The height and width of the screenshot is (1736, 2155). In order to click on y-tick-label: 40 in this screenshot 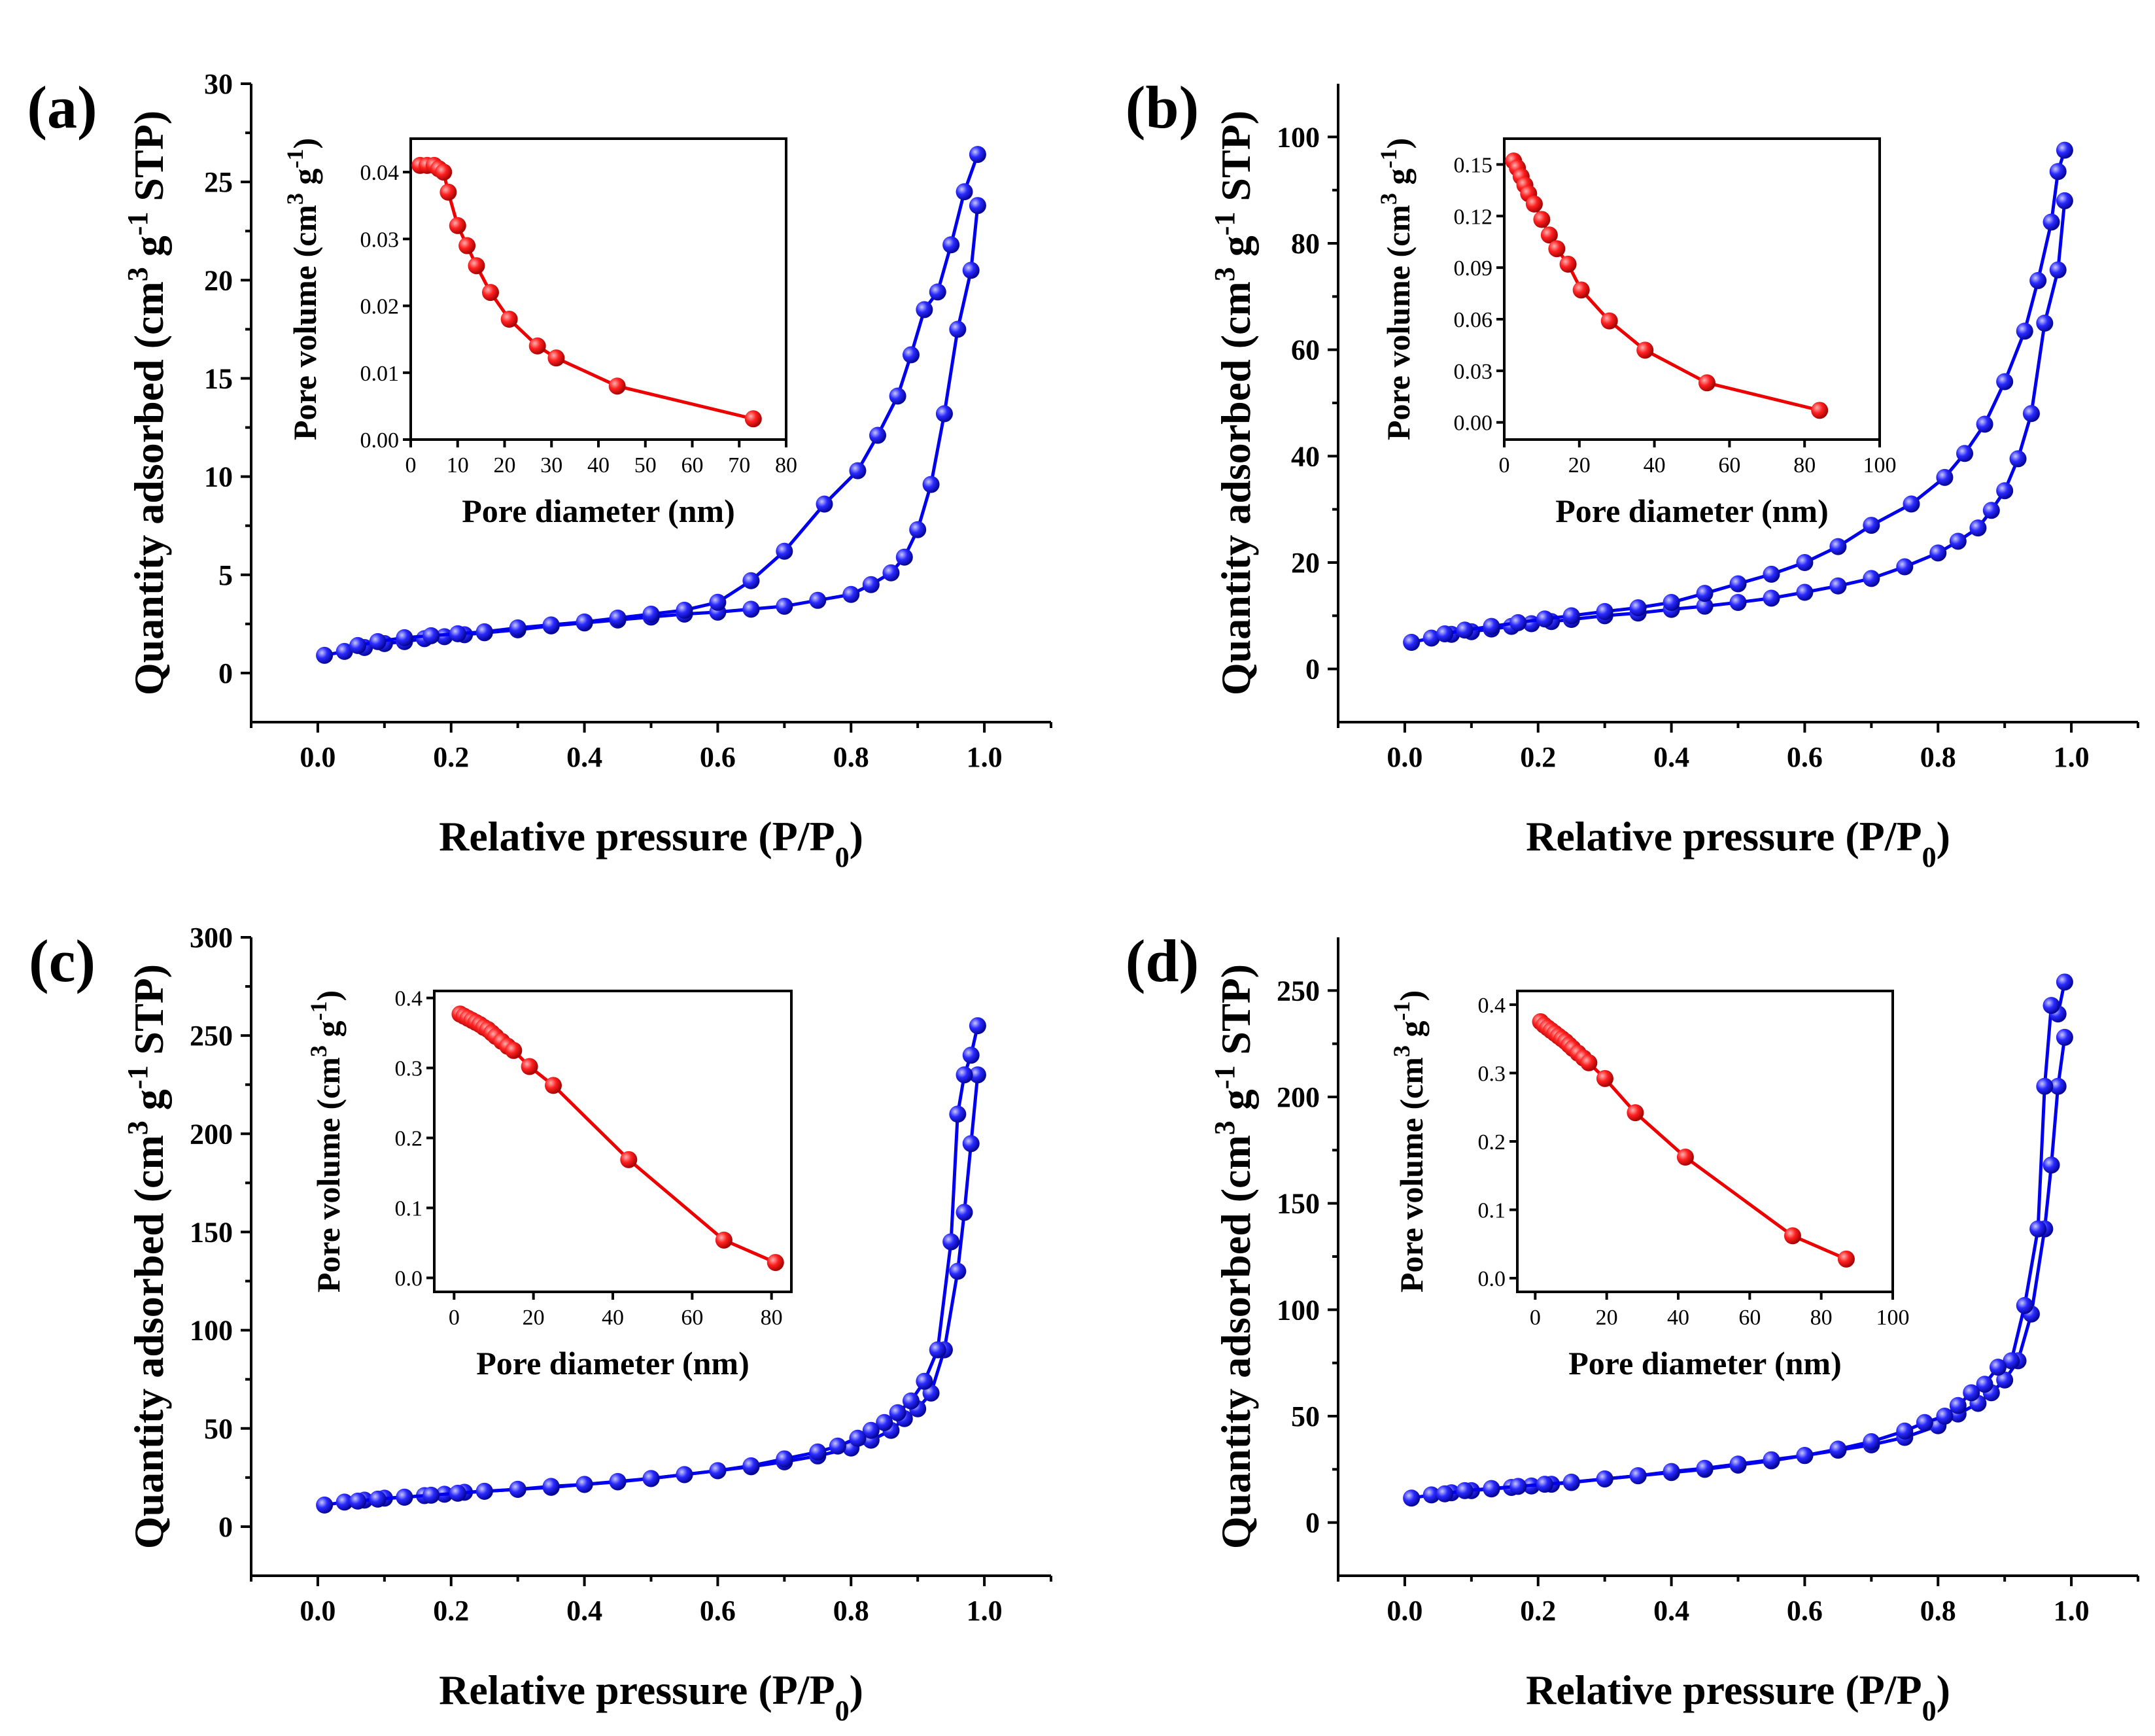, I will do `click(1305, 456)`.